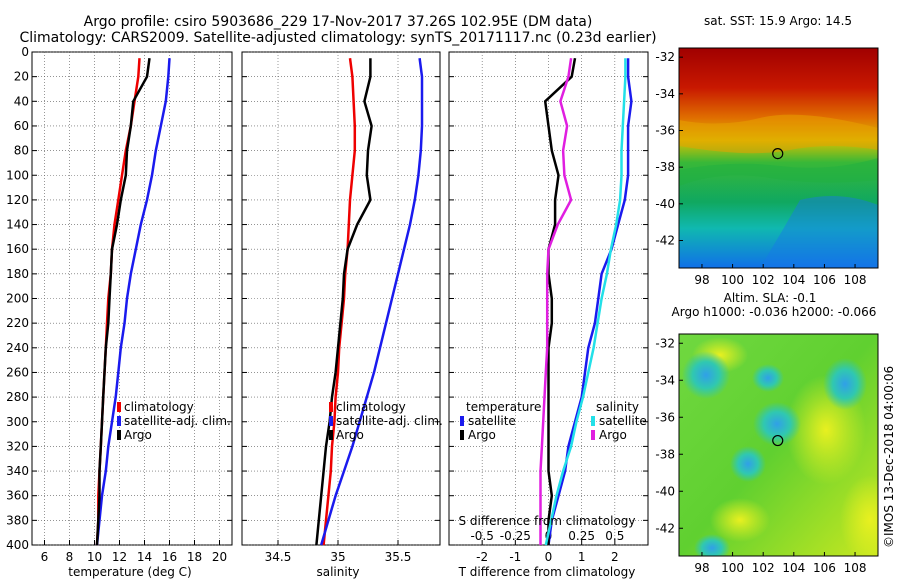 This screenshot has height=580, width=900. I want to click on legend-swatch-argo, so click(331, 435).